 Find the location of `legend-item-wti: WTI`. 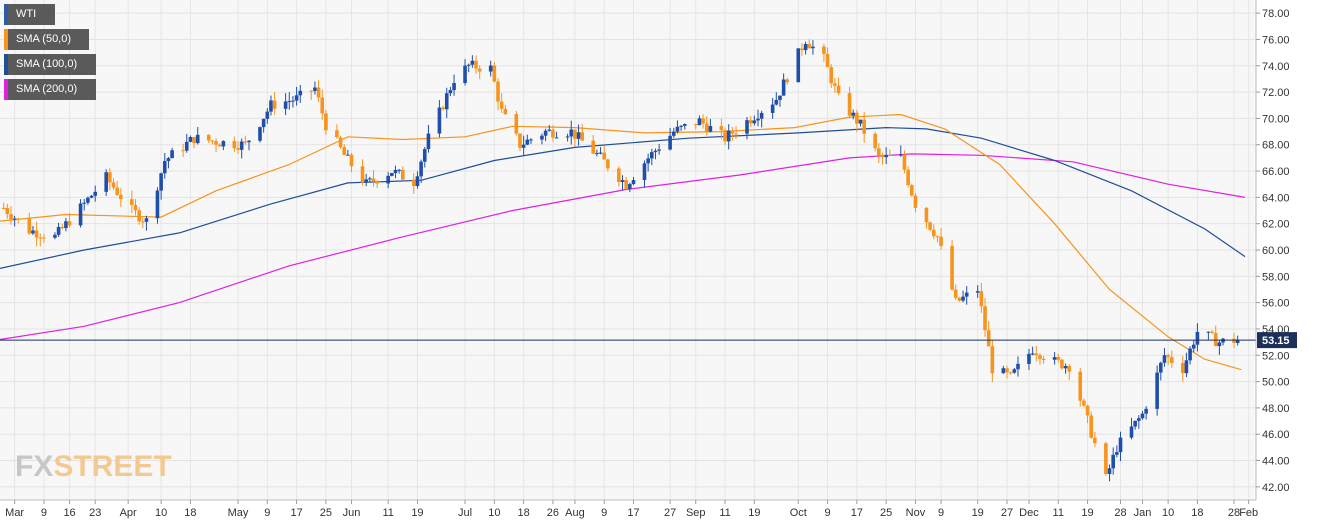

legend-item-wti: WTI is located at coordinates (29, 14).